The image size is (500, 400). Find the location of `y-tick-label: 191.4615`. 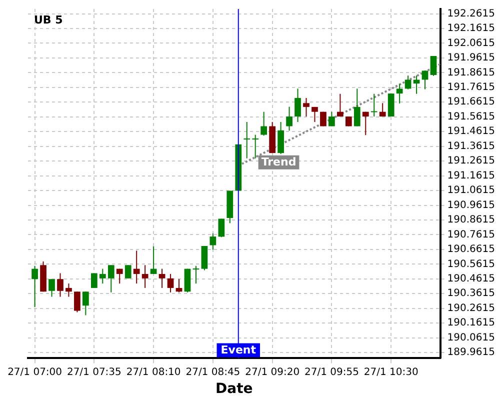

y-tick-label: 191.4615 is located at coordinates (471, 132).